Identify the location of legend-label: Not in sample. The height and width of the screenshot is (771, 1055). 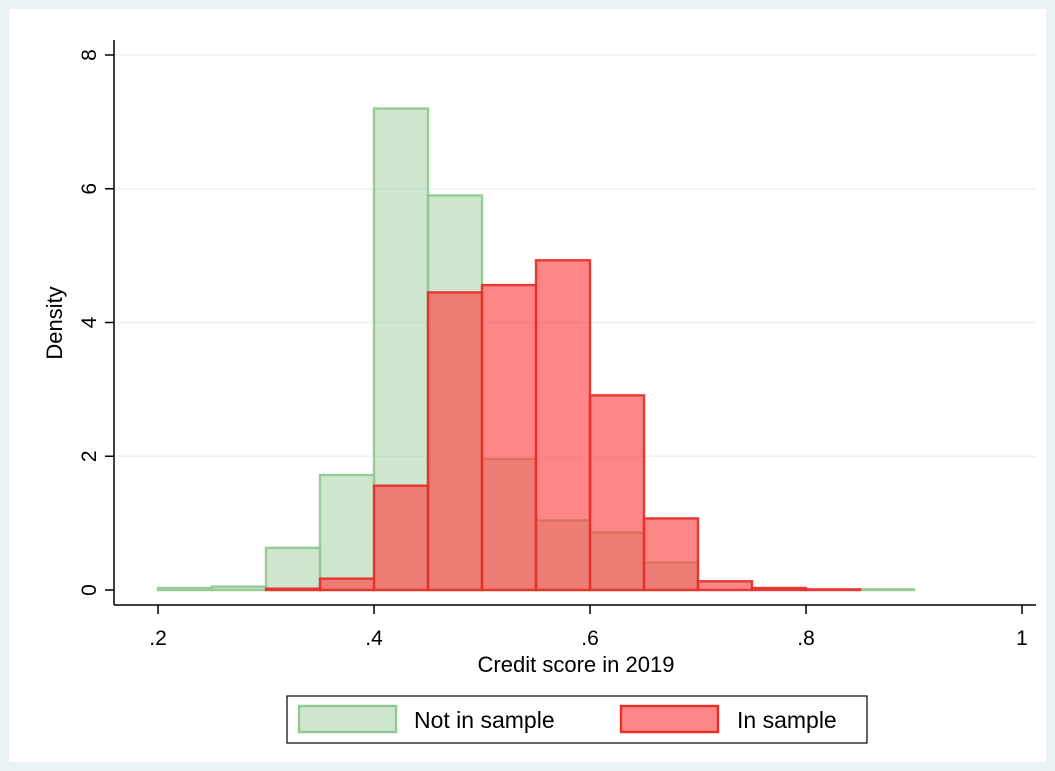
(484, 720).